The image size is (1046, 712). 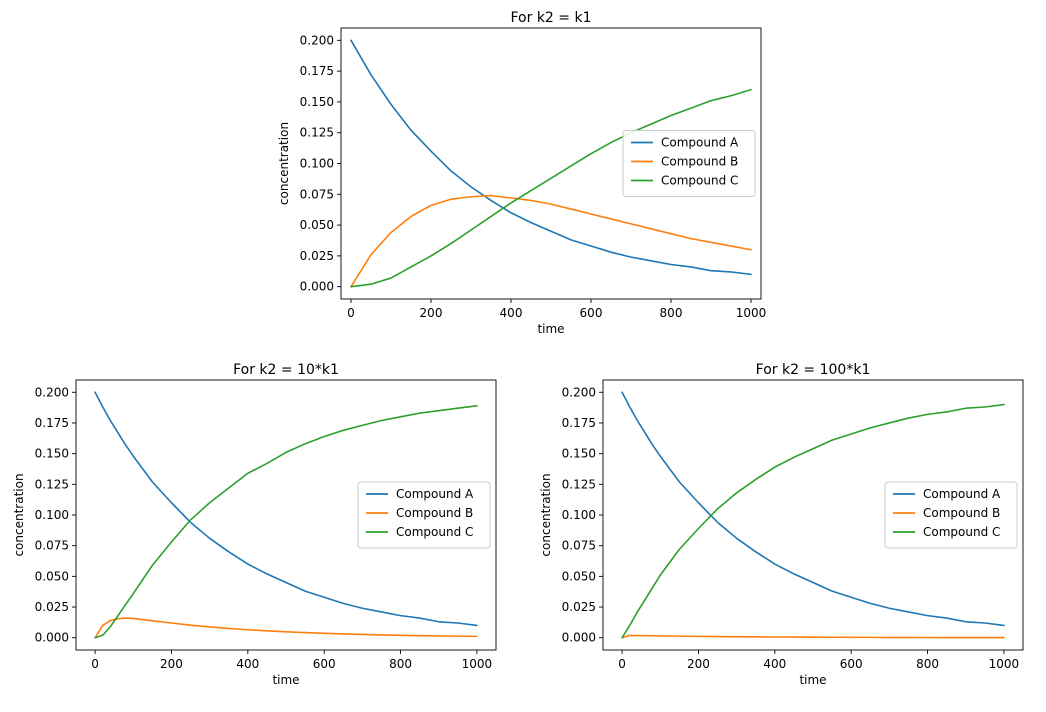 What do you see at coordinates (813, 370) in the screenshot?
I see `chart-title: For k2 = 100*k1` at bounding box center [813, 370].